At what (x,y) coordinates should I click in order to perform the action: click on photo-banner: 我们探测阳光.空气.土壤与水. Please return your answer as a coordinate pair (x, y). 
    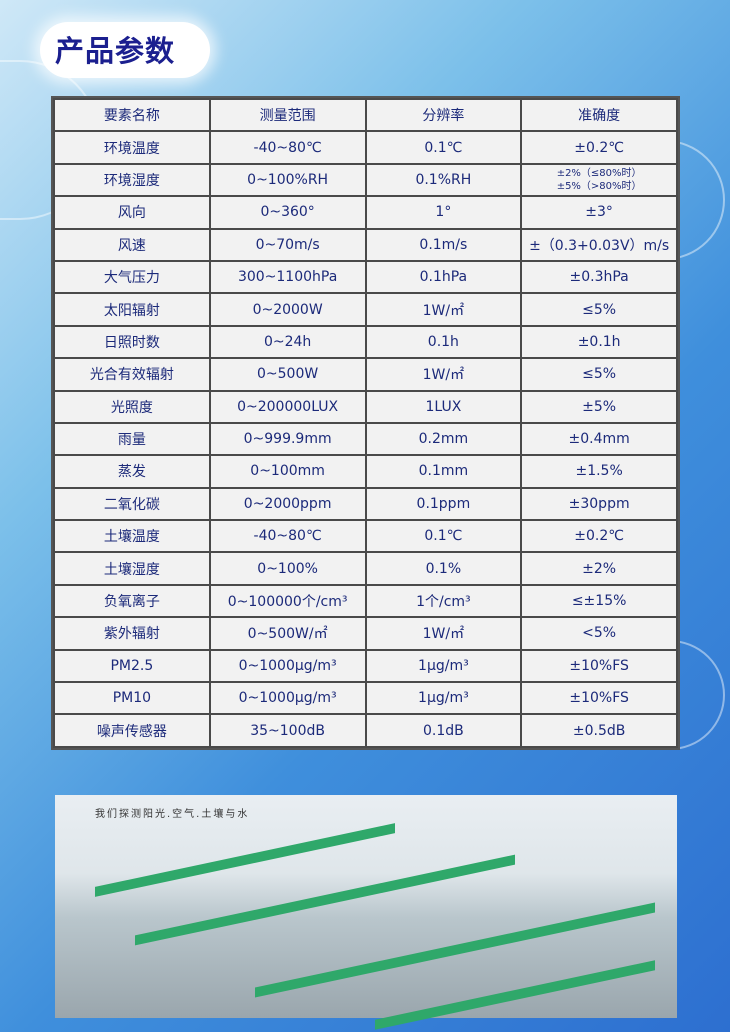
    Looking at the image, I should click on (172, 814).